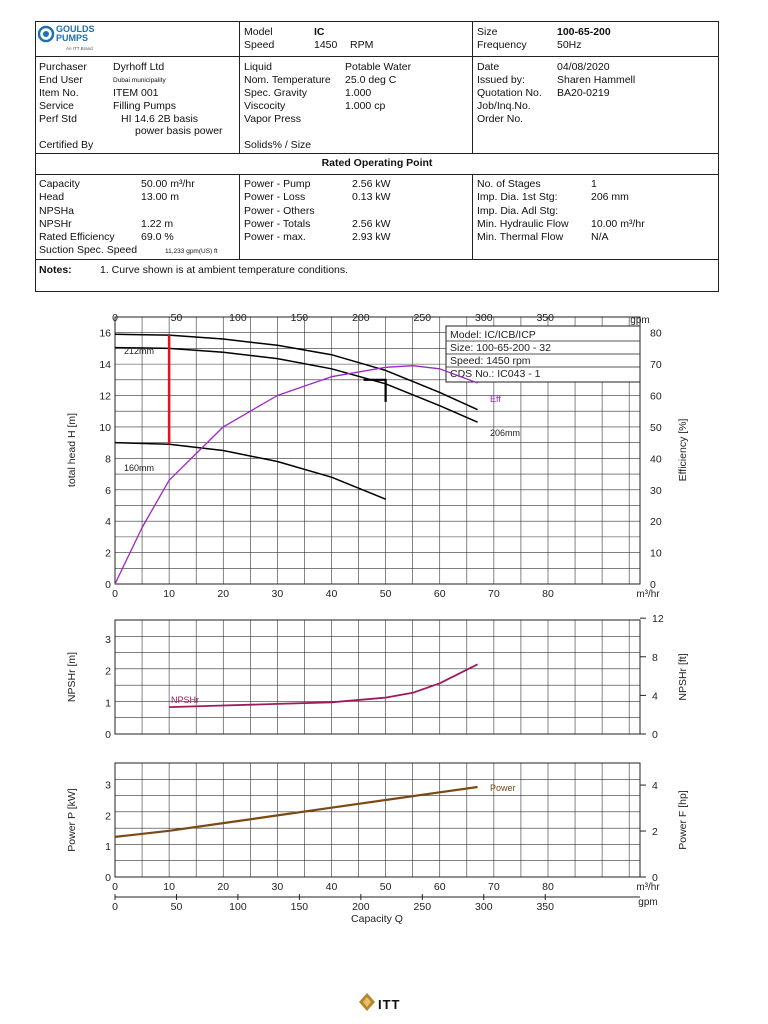 The image size is (768, 1024). I want to click on model-label: Model, so click(258, 32).